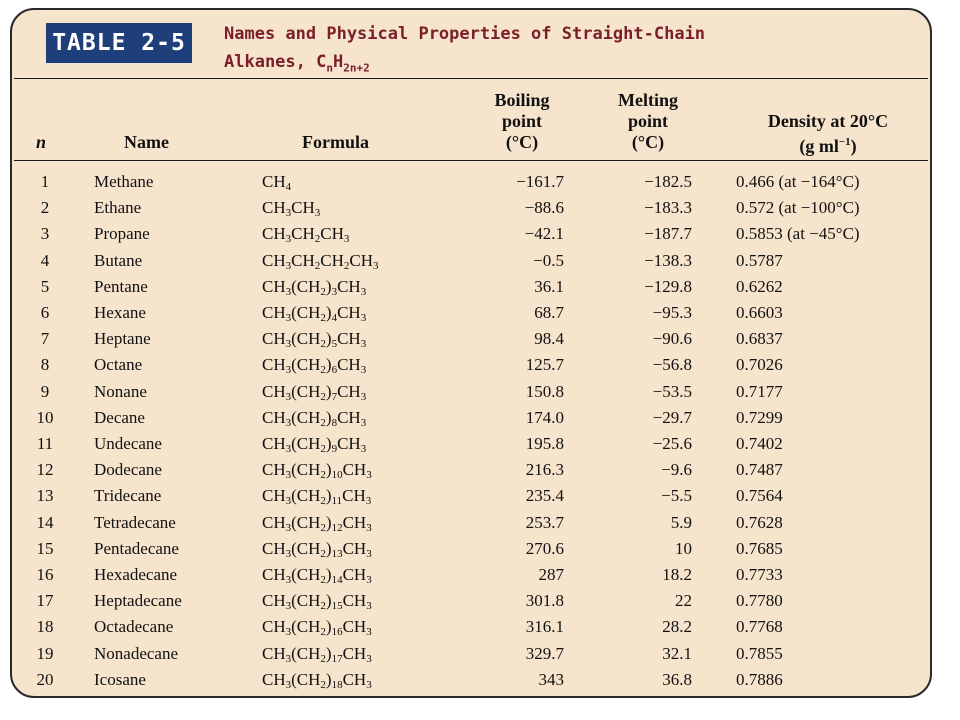 The height and width of the screenshot is (720, 960). Describe the element at coordinates (759, 653) in the screenshot. I see `row-density: 0.7855` at that location.